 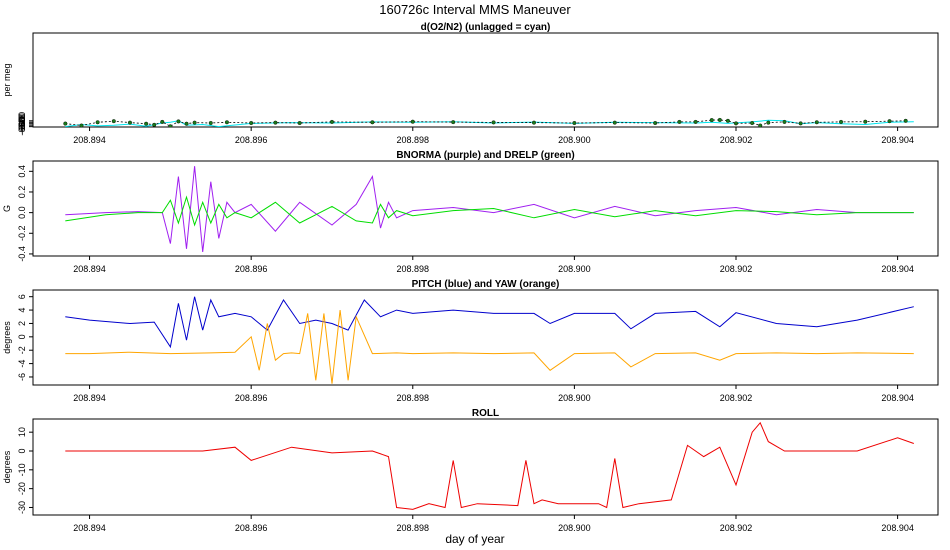 I want to click on y-axis-label: G, so click(x=7, y=208).